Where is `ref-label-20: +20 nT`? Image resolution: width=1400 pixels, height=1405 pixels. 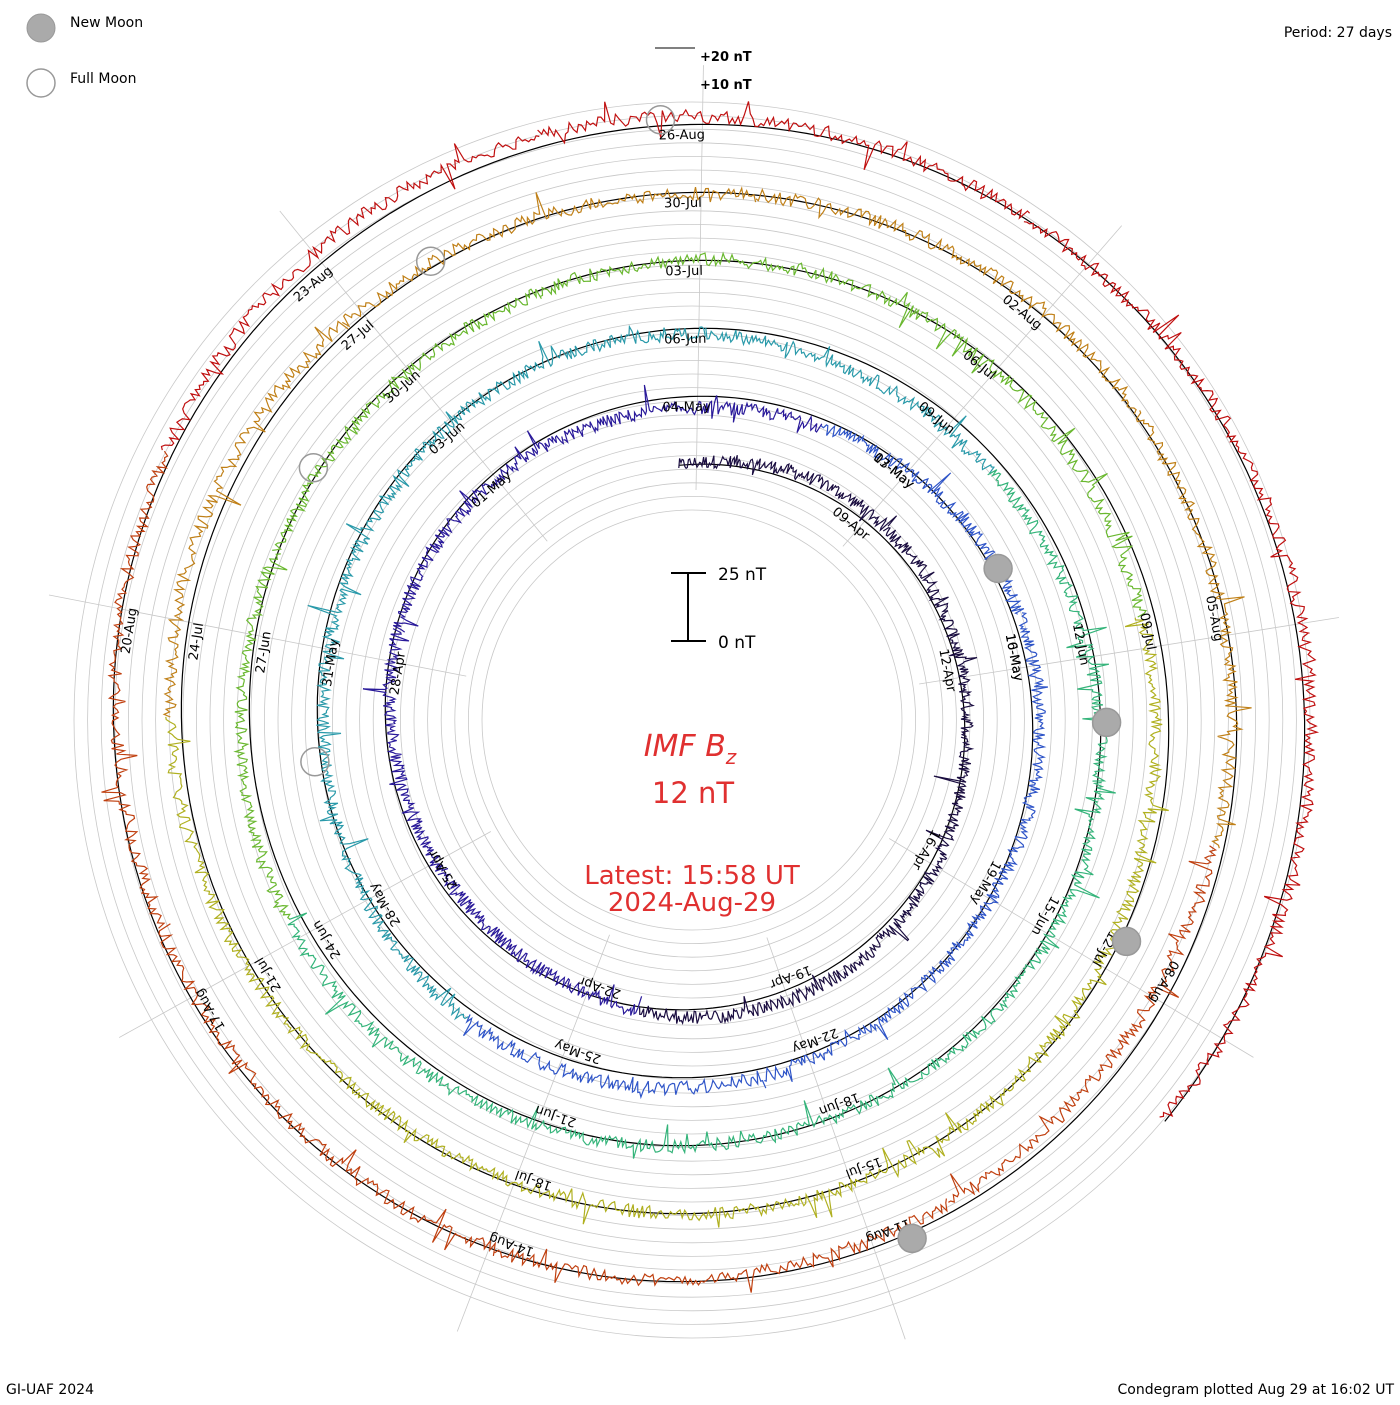 ref-label-20: +20 nT is located at coordinates (726, 57).